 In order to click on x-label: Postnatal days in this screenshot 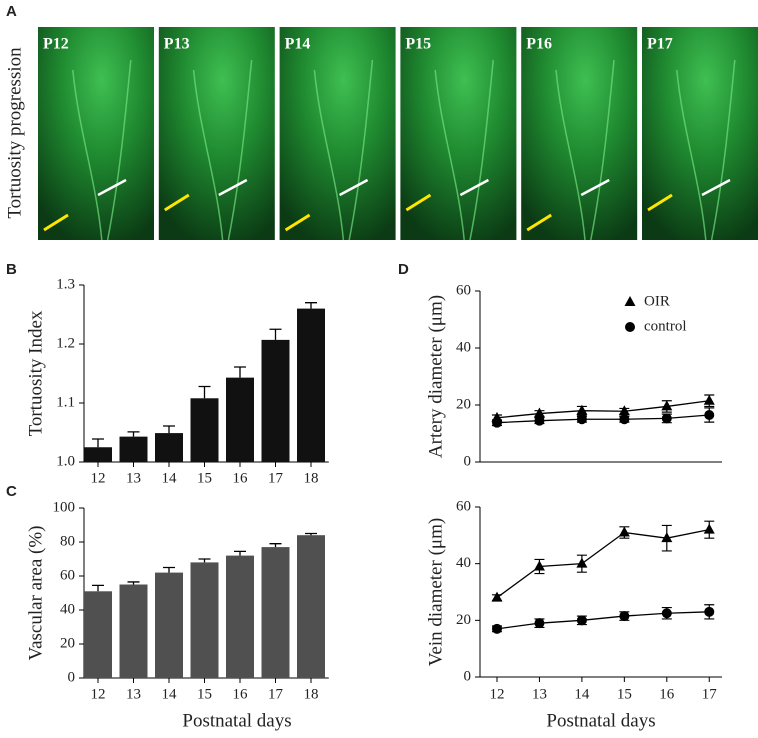, I will do `click(236, 720)`.